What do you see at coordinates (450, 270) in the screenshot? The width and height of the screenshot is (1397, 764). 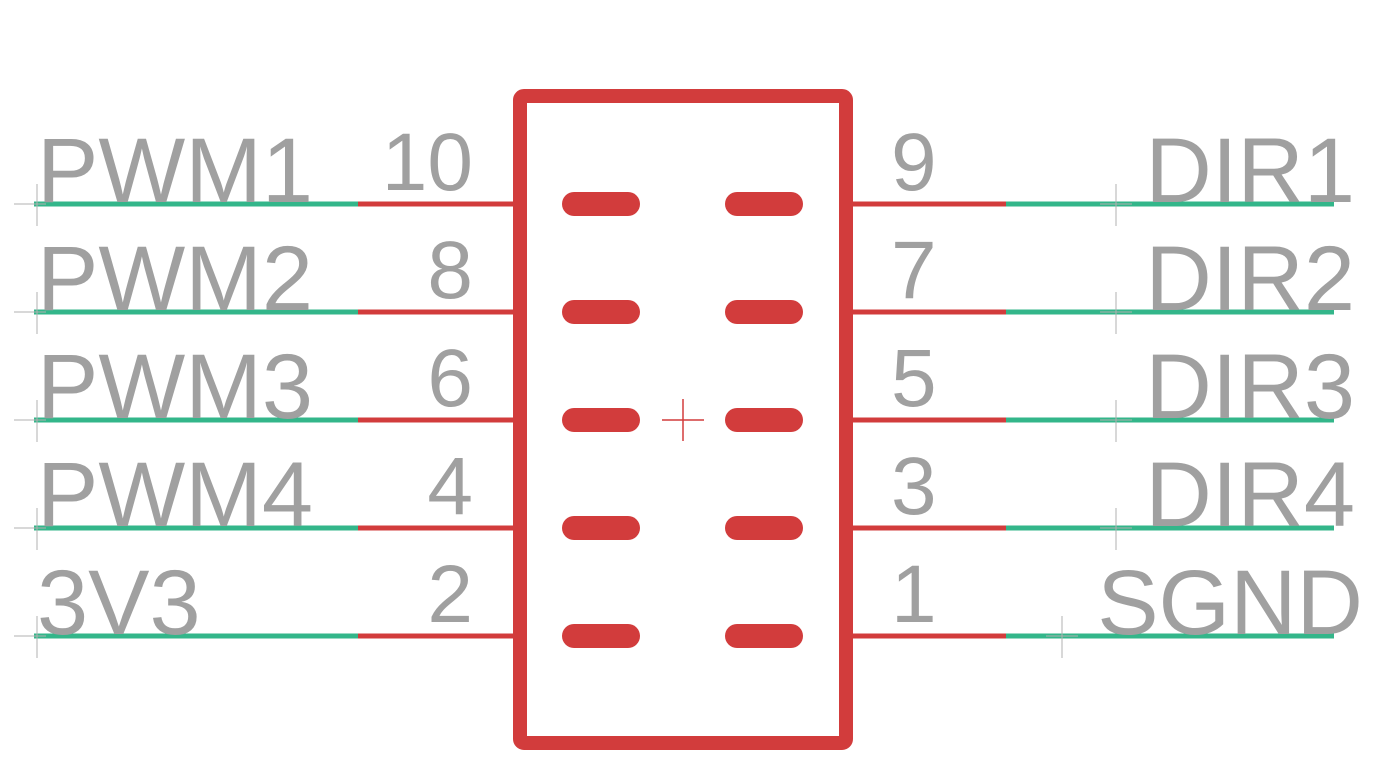 I see `pin-number: 8` at bounding box center [450, 270].